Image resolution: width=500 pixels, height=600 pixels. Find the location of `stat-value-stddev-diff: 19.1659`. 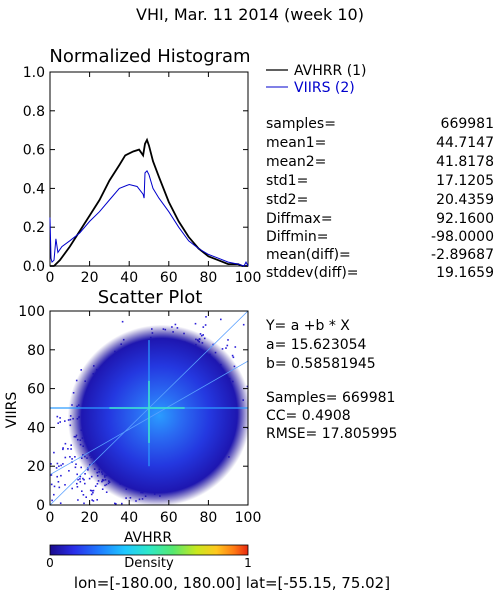

stat-value-stddev-diff: 19.1659 is located at coordinates (465, 273).